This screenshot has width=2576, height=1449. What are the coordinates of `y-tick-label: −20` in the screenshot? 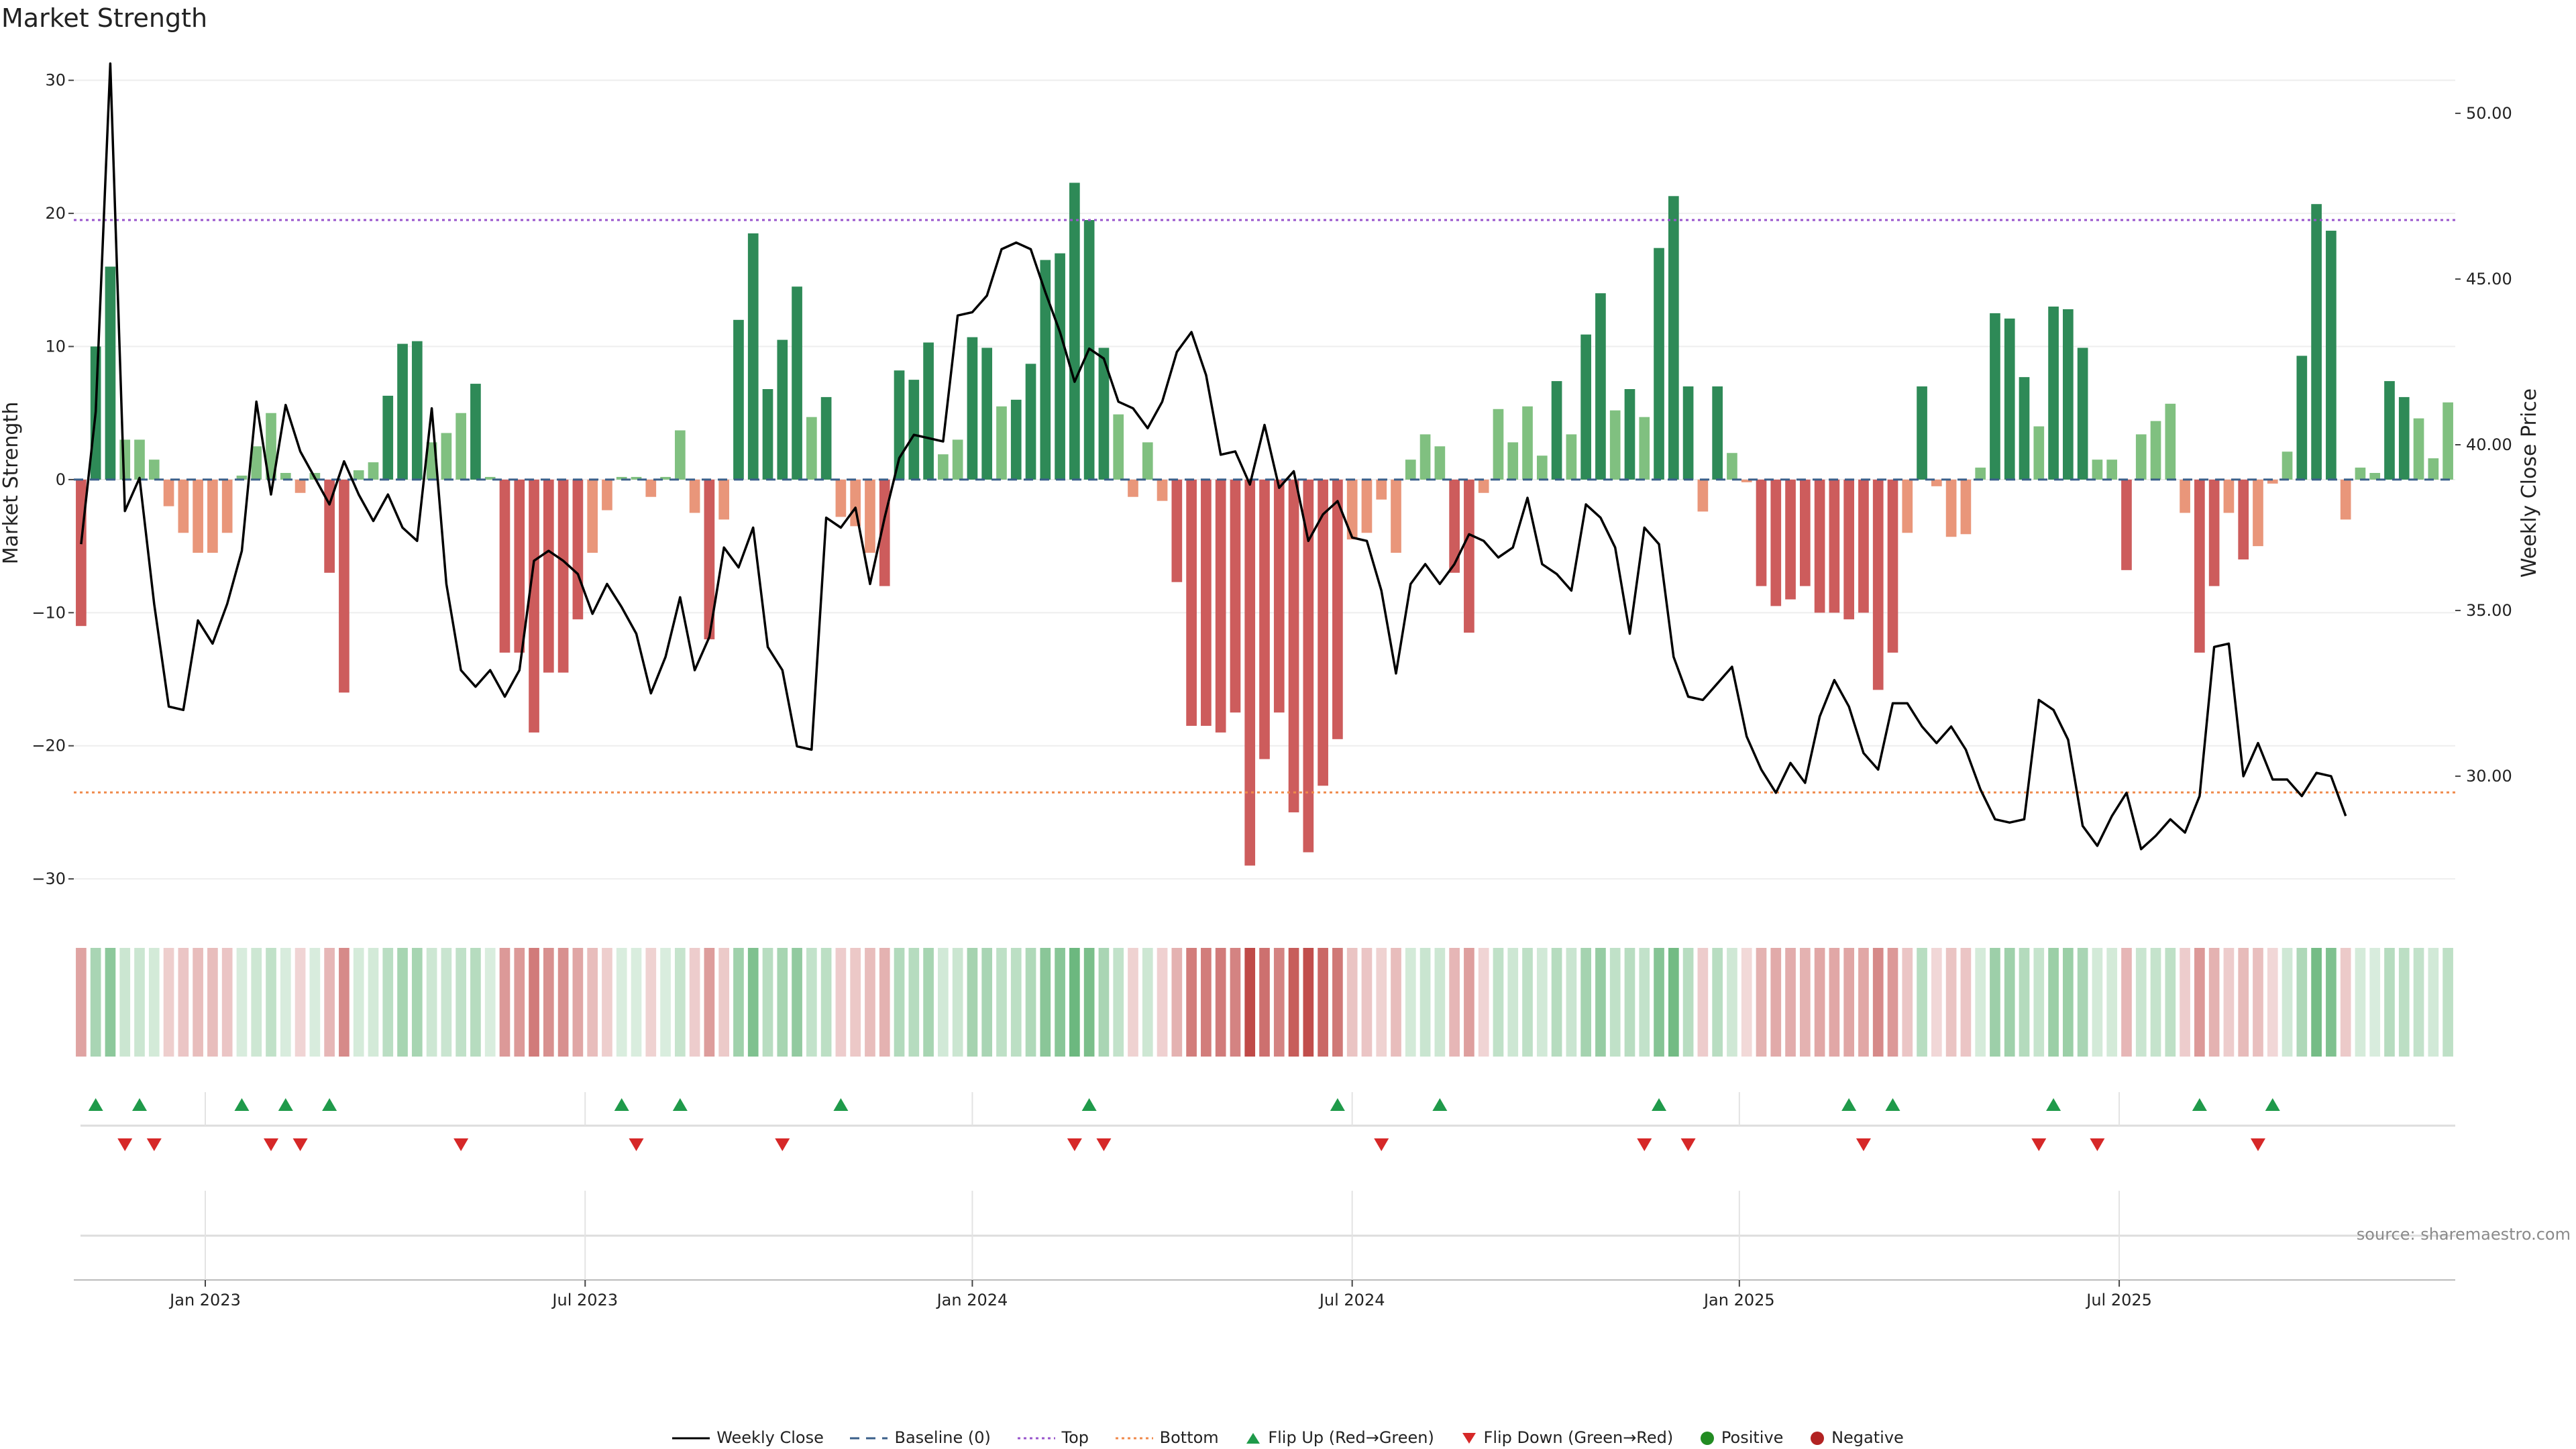 It's located at (49, 746).